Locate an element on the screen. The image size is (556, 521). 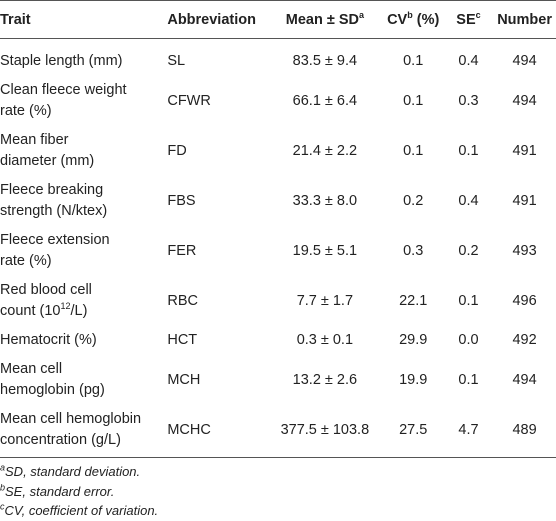
cell-text: MCH is located at coordinates (184, 379).